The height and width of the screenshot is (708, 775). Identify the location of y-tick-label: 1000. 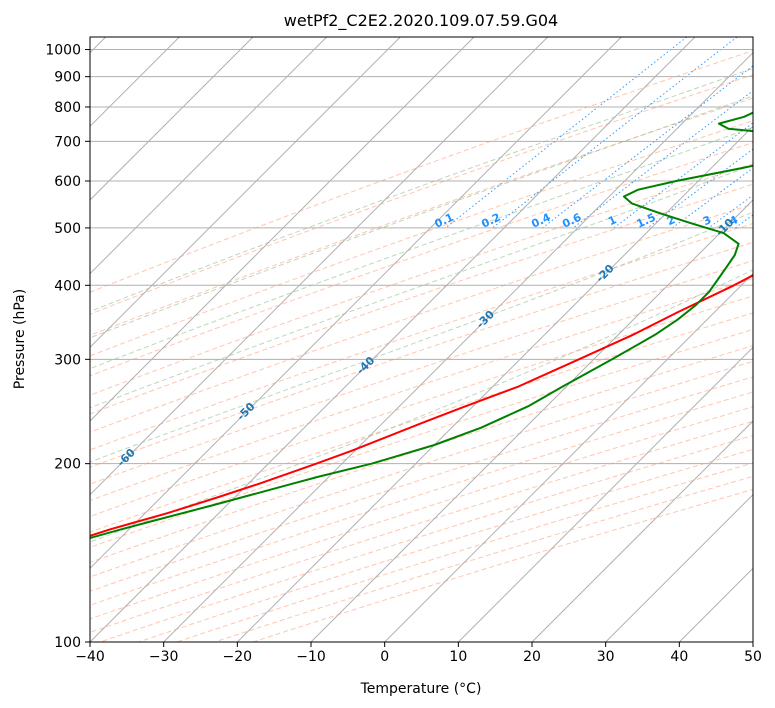
(63, 51).